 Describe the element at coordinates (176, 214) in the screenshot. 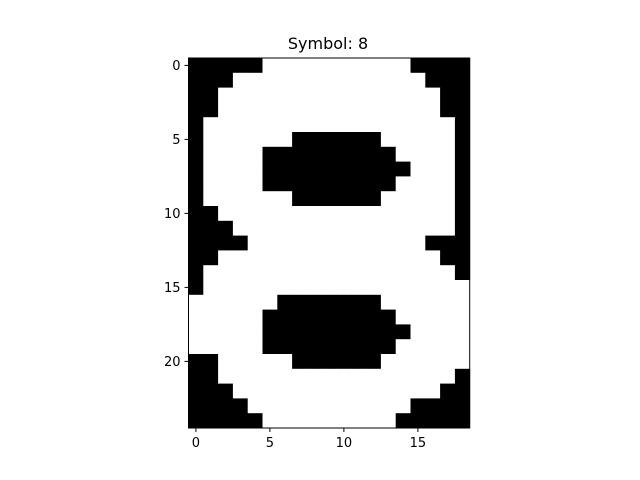

I see `y-axis: 0 5 10 15 20` at that location.